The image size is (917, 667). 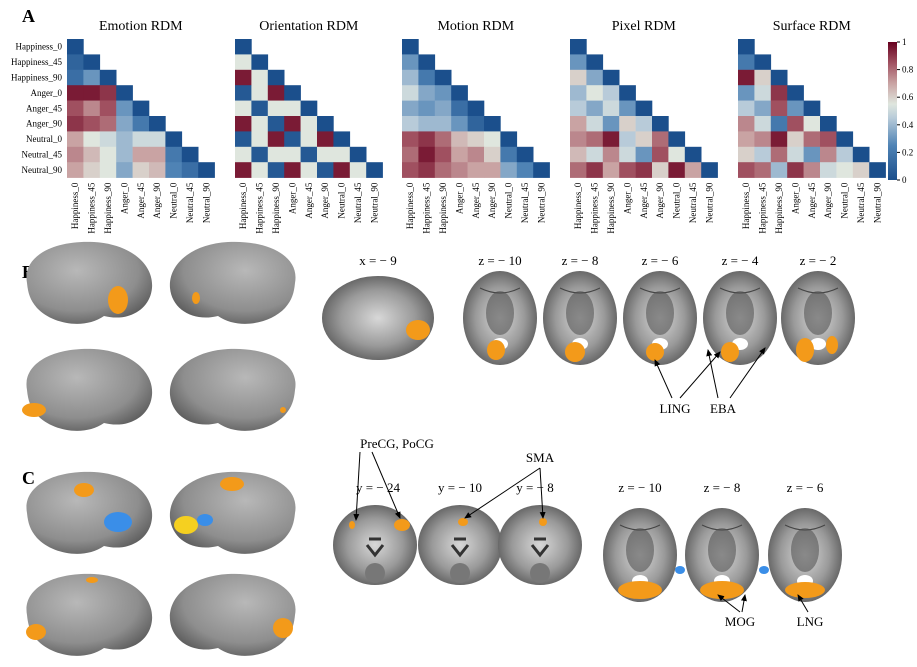 What do you see at coordinates (39, 47) in the screenshot?
I see `y-tick-label: Happiness_0` at bounding box center [39, 47].